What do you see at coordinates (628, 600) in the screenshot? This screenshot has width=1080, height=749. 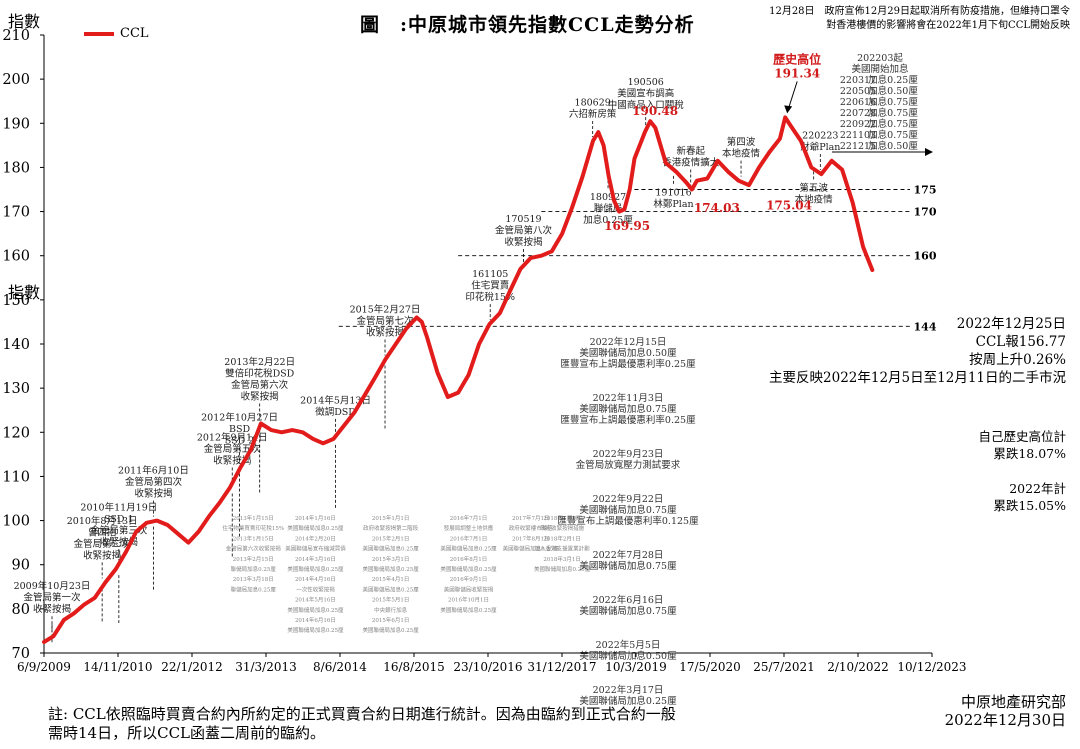 I see `fed-event-text: 2022年6月16日` at bounding box center [628, 600].